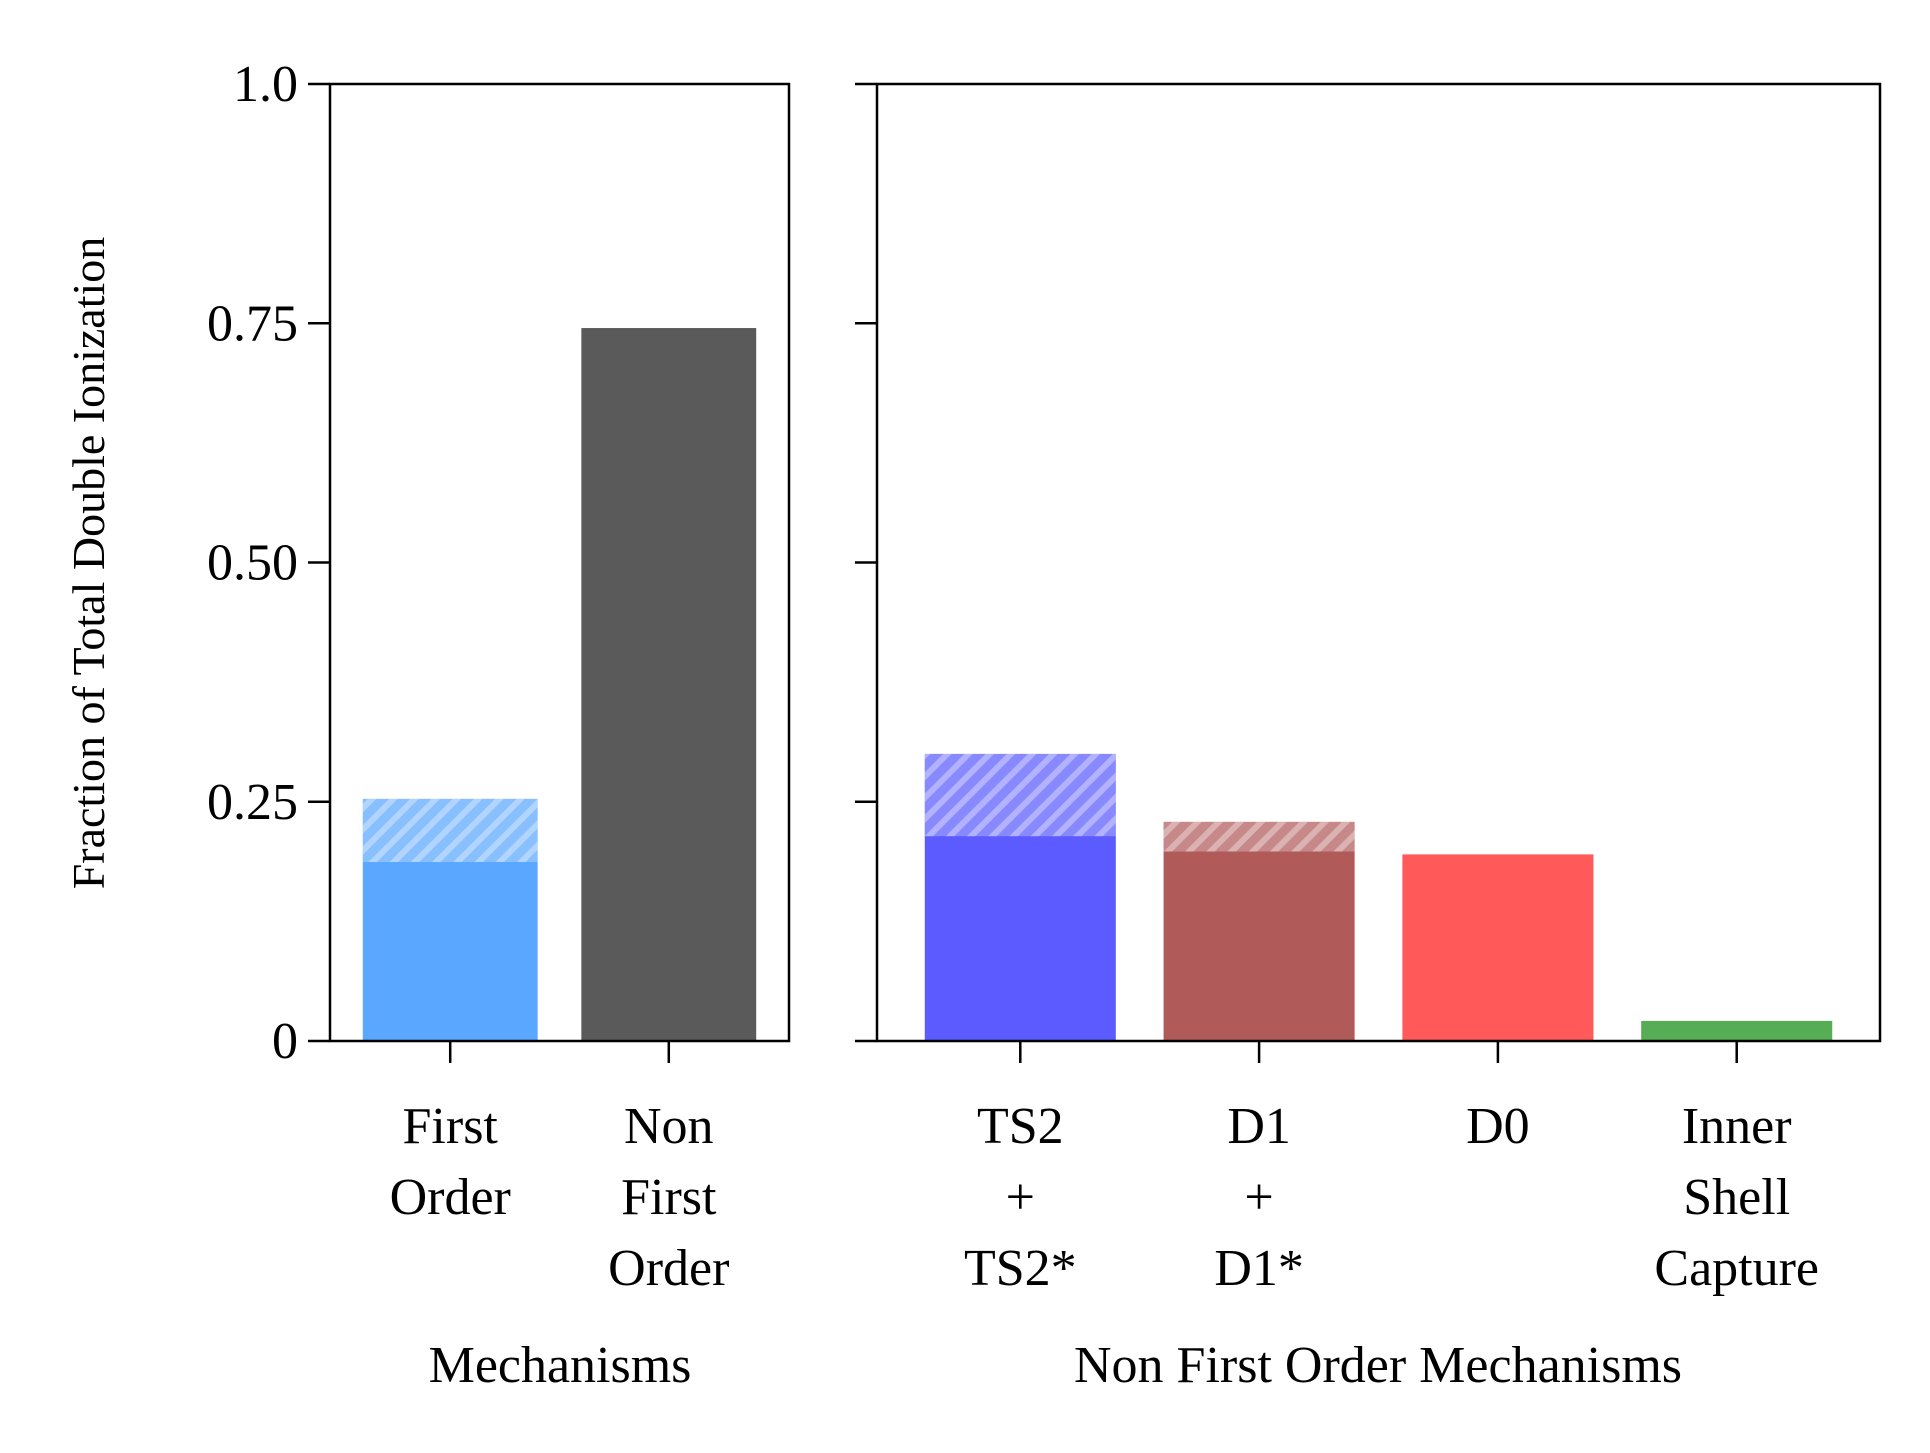 The height and width of the screenshot is (1453, 1930). What do you see at coordinates (252, 323) in the screenshot?
I see `y-tick-label: 0.75` at bounding box center [252, 323].